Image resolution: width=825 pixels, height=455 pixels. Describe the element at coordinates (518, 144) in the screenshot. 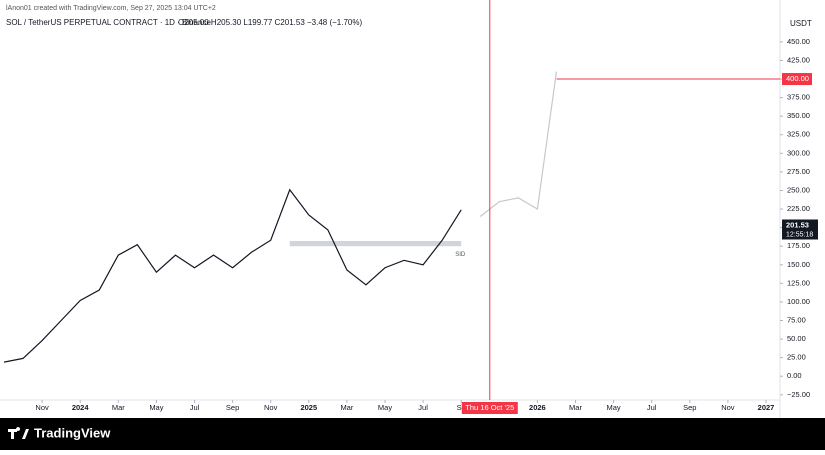

I see `price-line` at that location.